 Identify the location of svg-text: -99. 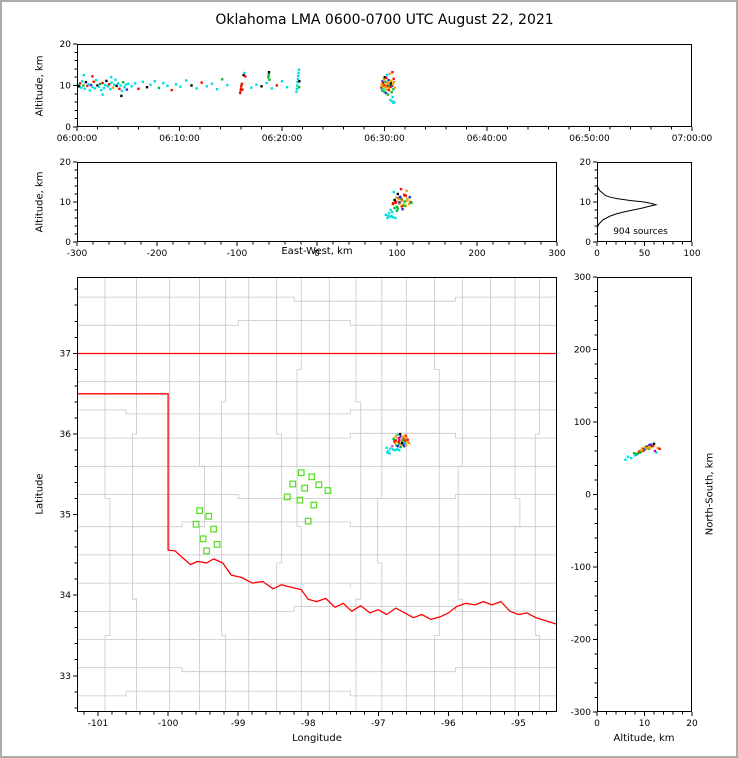
(238, 724).